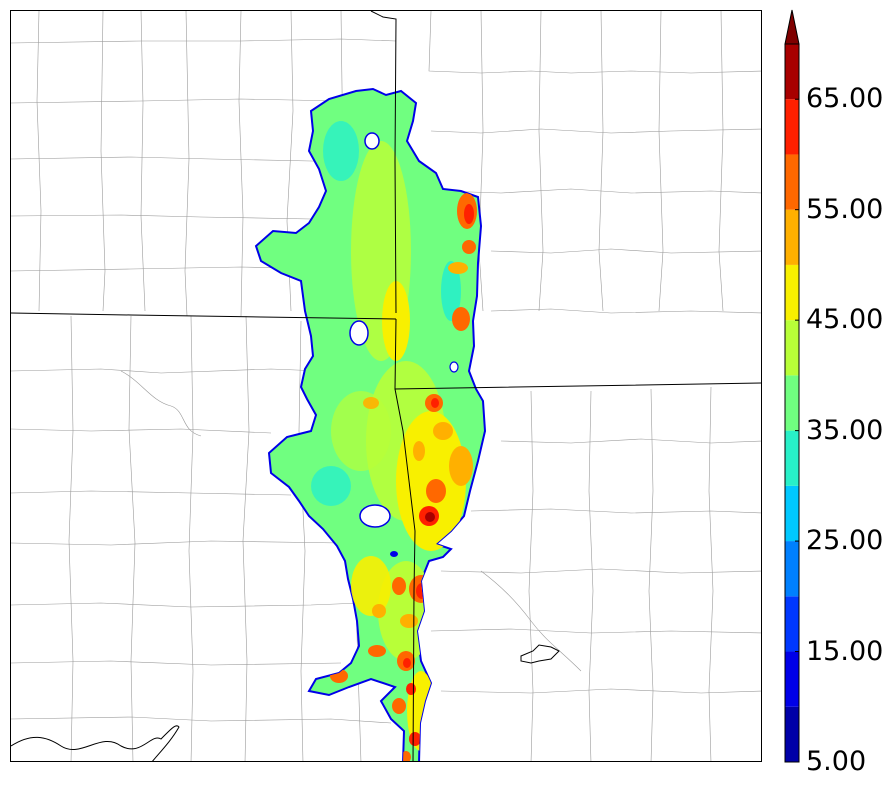  I want to click on colorbar-border, so click(792, 403).